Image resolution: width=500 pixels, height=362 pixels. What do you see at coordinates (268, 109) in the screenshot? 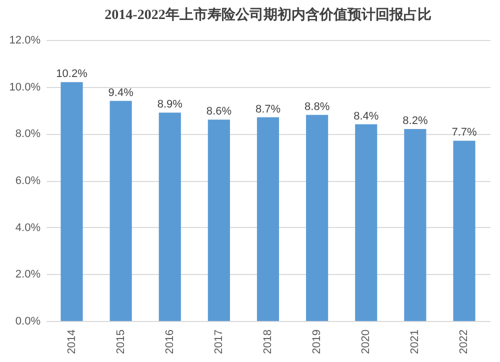
I see `data-label: 8.7%` at bounding box center [268, 109].